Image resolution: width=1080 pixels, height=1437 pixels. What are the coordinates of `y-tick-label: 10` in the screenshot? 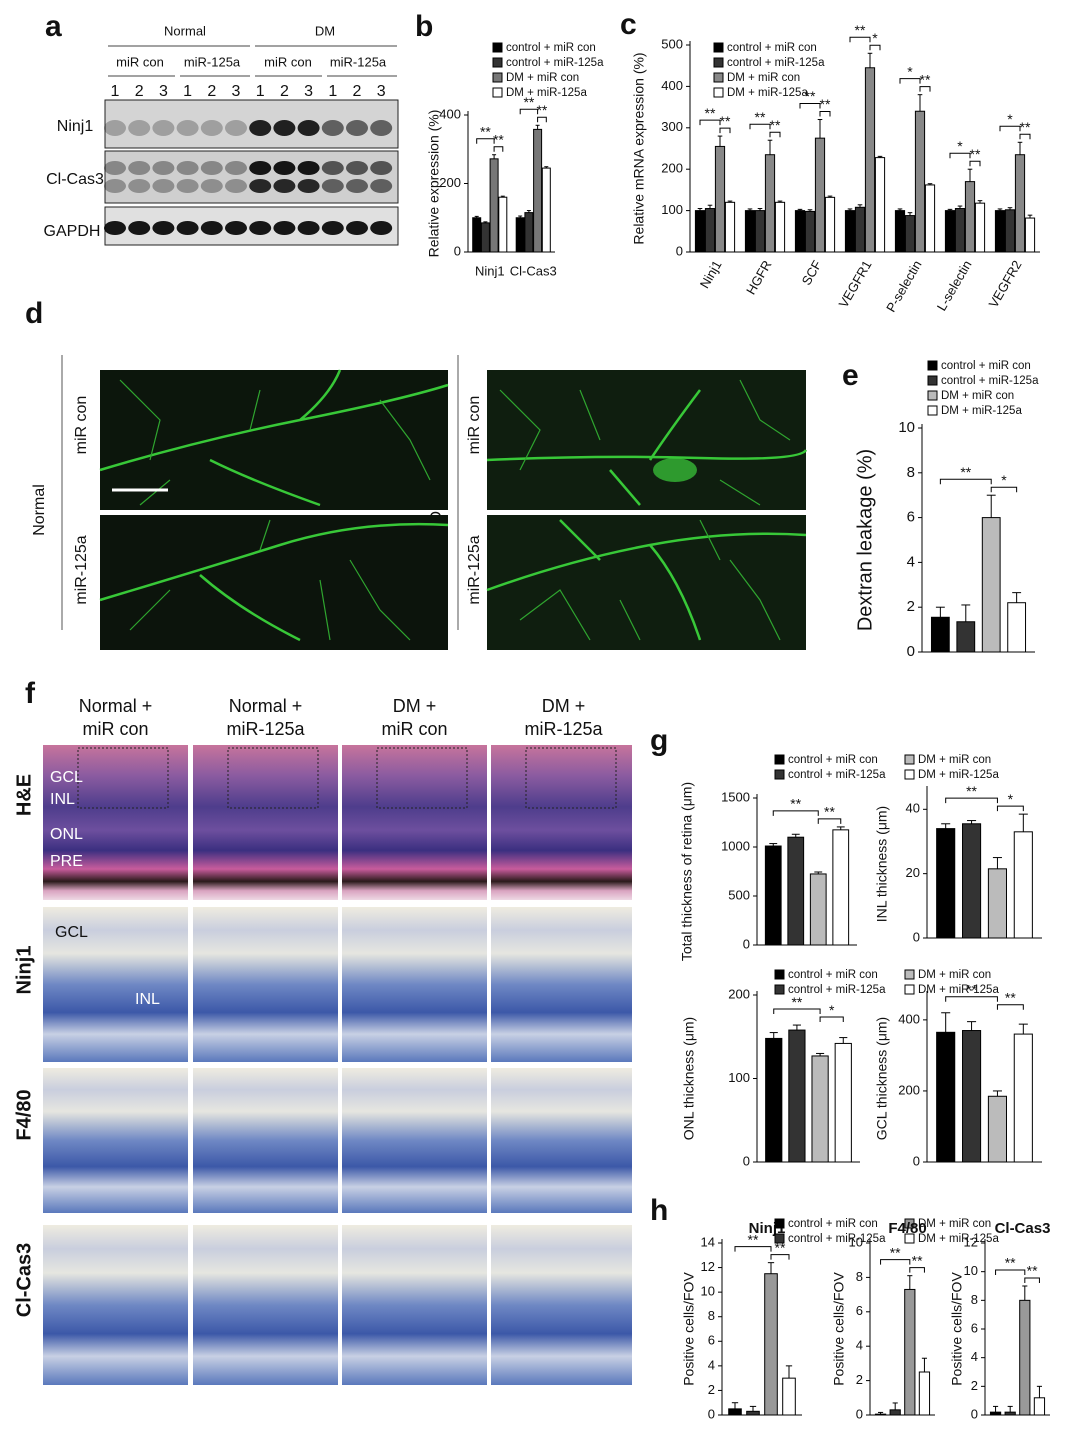 It's located at (971, 1270).